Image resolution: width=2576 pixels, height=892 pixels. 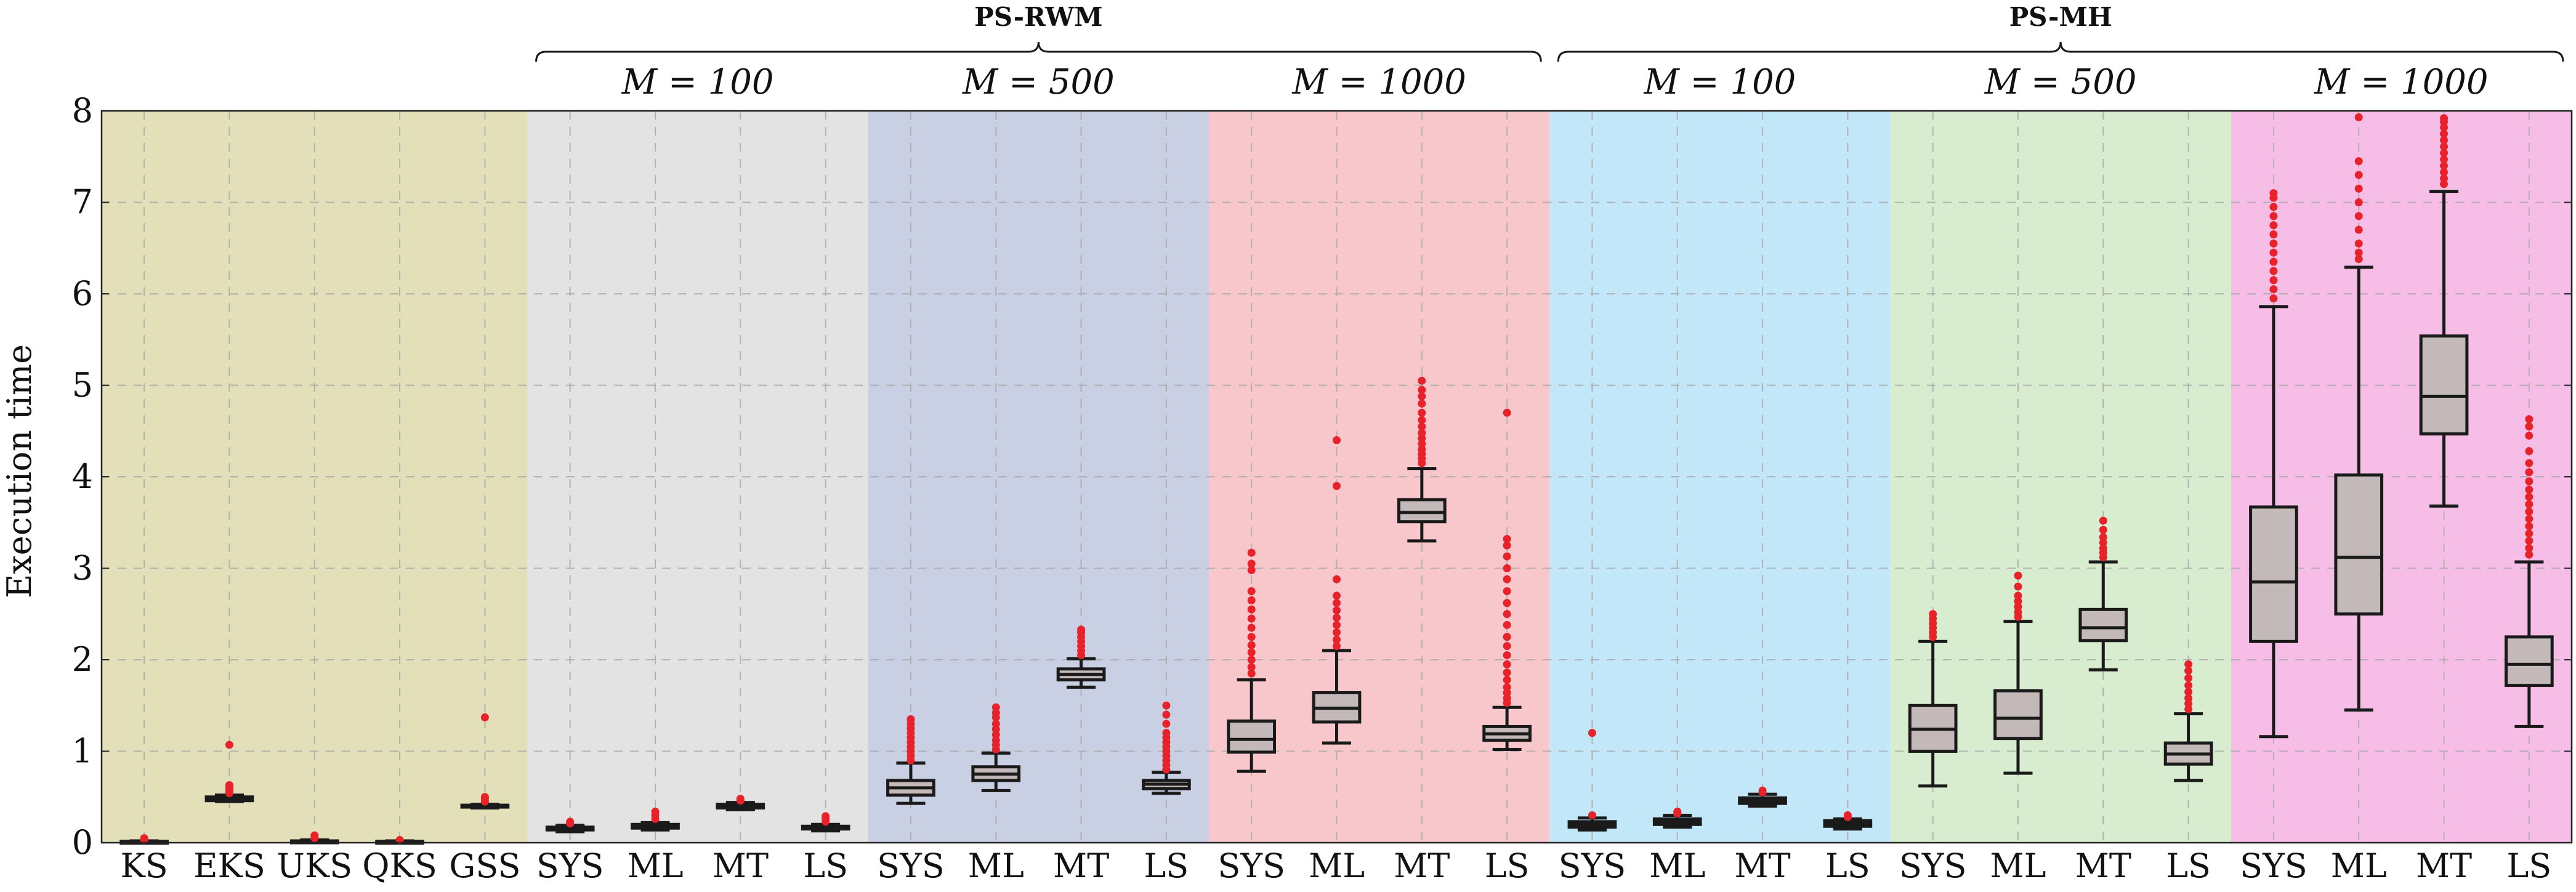 What do you see at coordinates (82, 293) in the screenshot?
I see `y-tick-label: 6` at bounding box center [82, 293].